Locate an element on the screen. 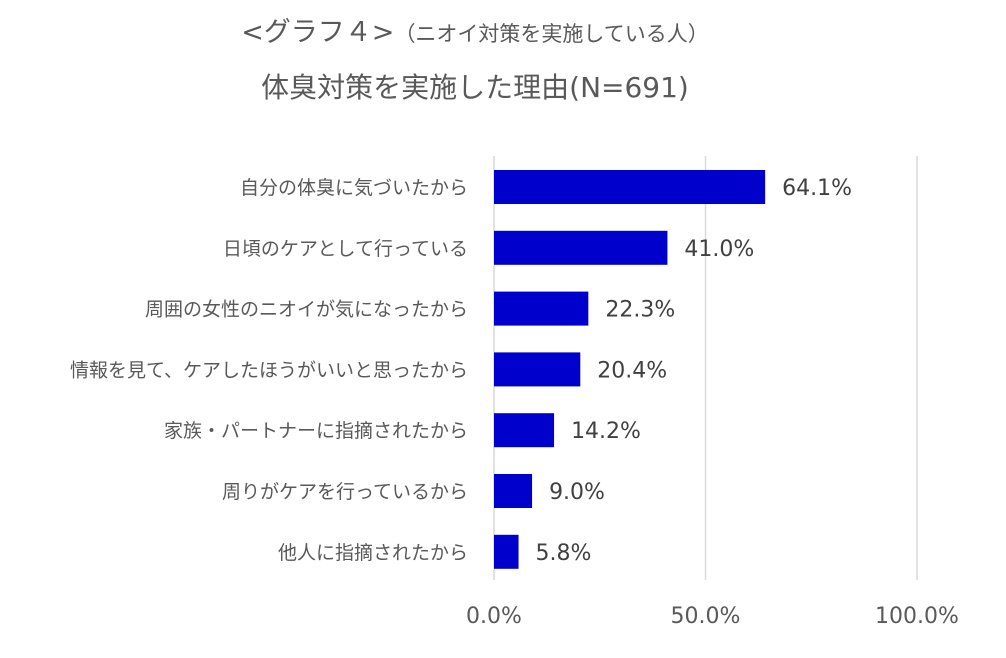 This screenshot has width=1006, height=658. category-label: 周囲の女性のニオイが気になったから is located at coordinates (306, 310).